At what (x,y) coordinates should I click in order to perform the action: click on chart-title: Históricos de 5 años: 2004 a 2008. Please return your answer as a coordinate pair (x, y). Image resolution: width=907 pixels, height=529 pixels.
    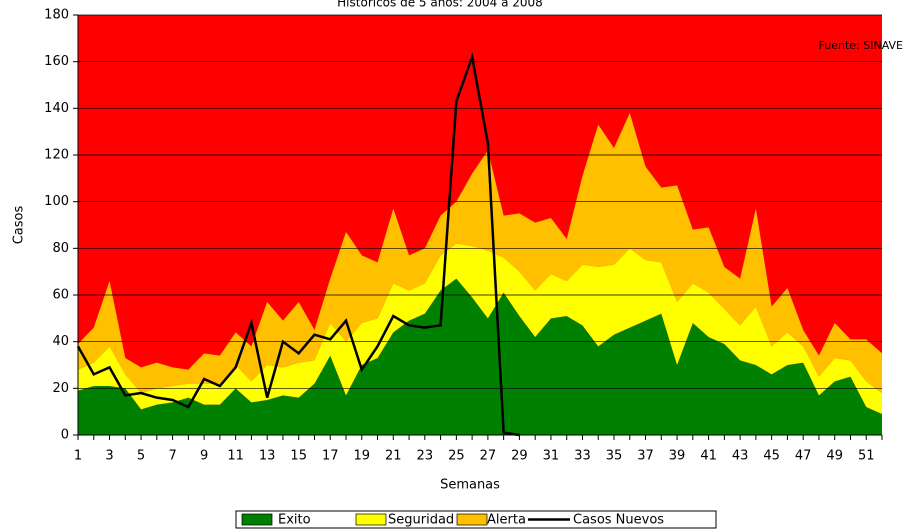
    Looking at the image, I should click on (440, 5).